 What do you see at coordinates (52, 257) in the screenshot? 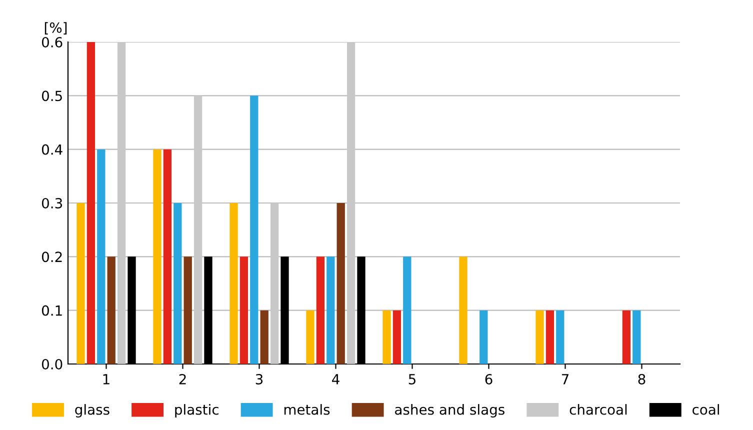
I see `y-tick-label: 0.2` at bounding box center [52, 257].